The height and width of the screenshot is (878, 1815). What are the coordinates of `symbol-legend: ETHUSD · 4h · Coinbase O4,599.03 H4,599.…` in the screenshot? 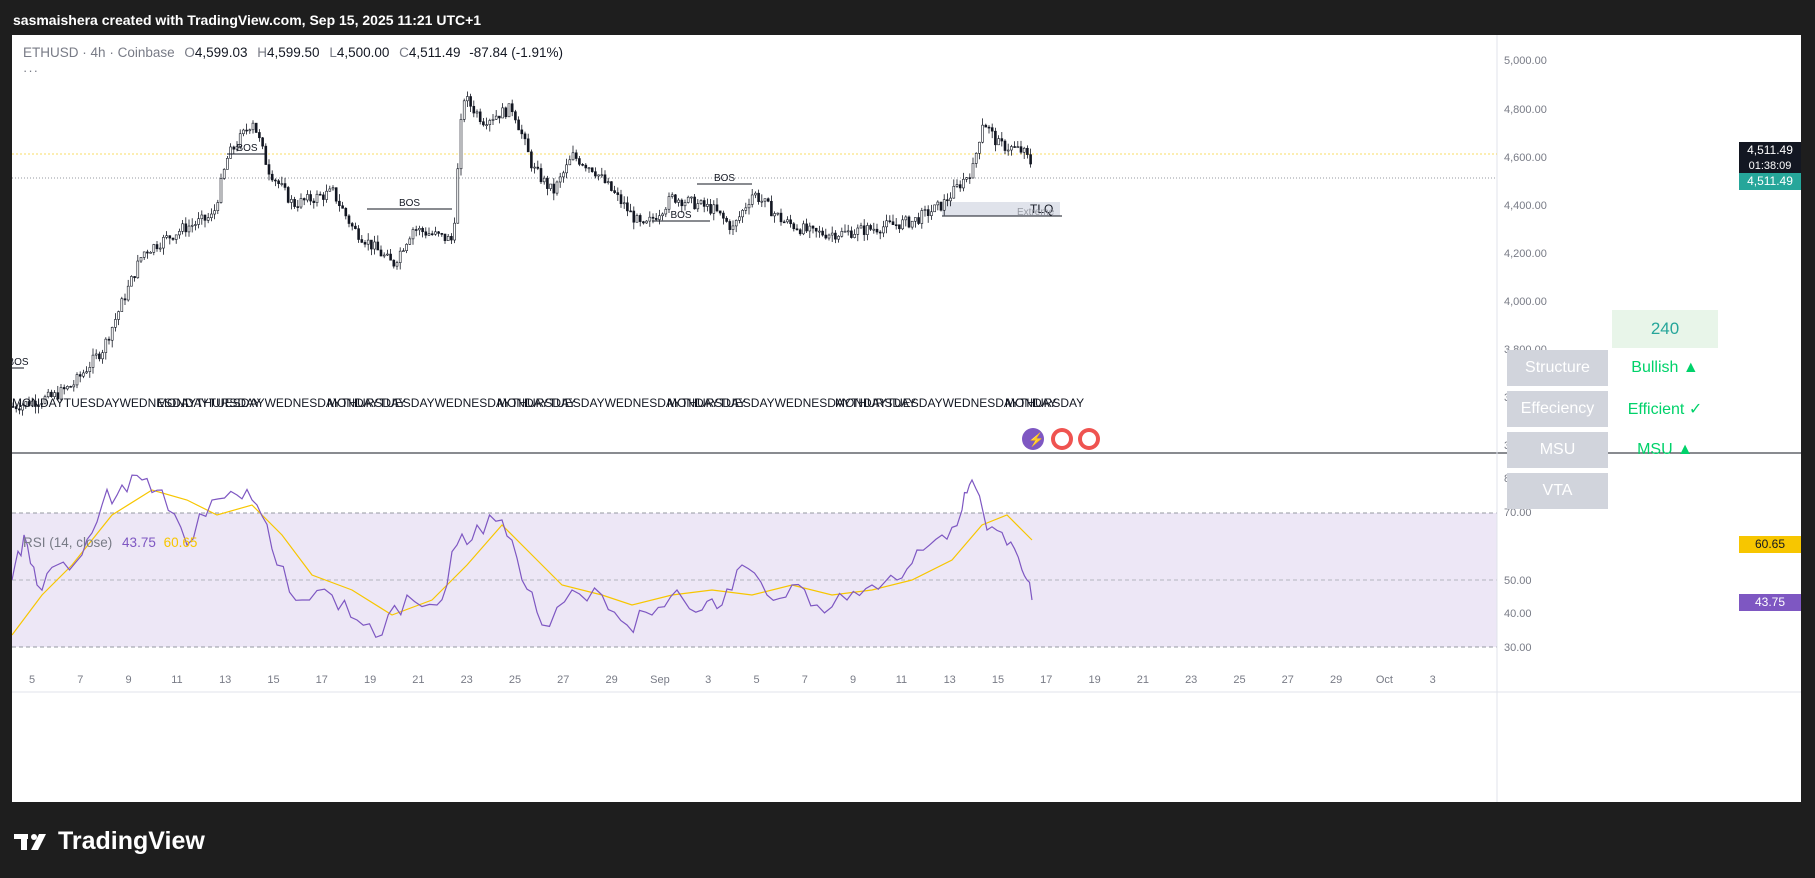 It's located at (293, 52).